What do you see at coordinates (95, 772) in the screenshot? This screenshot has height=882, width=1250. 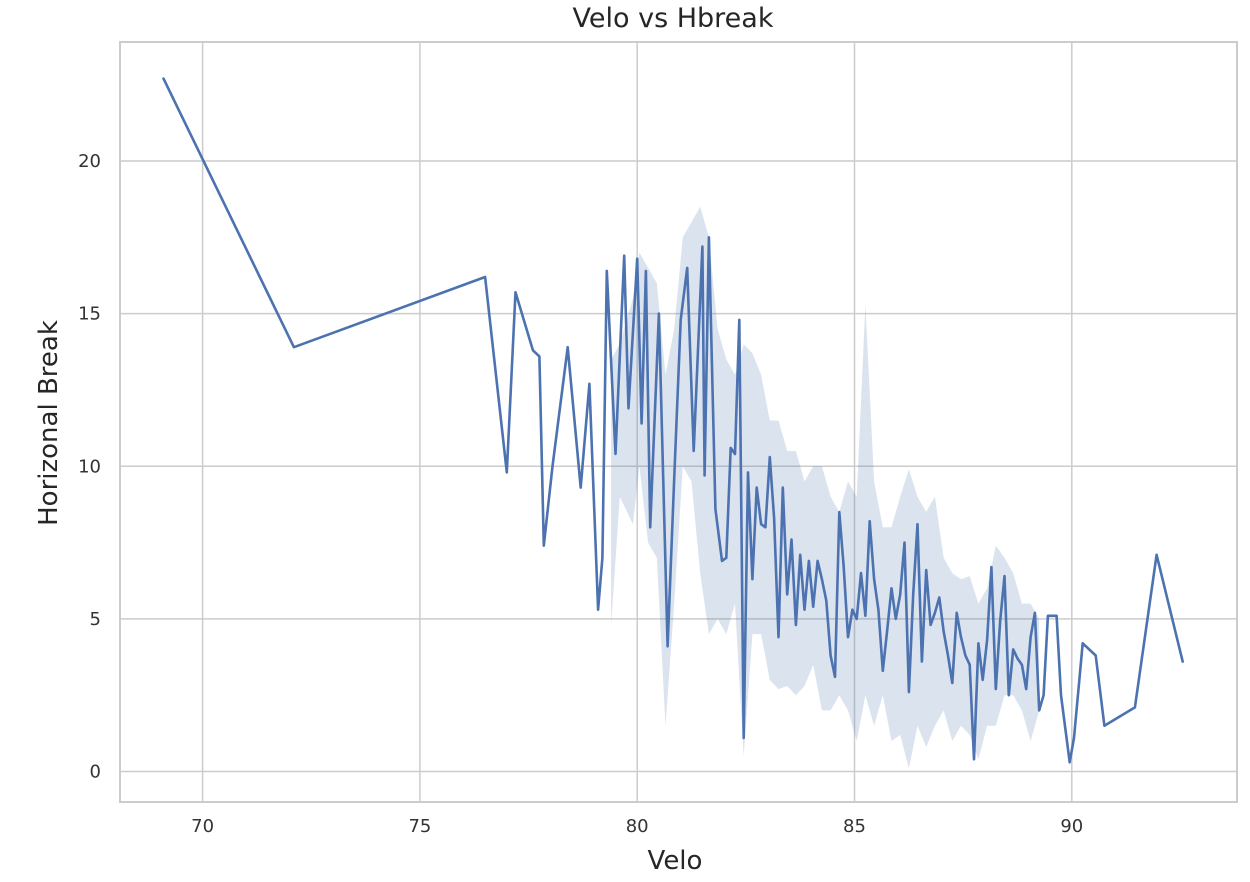 I see `y-tick-label: 0` at bounding box center [95, 772].